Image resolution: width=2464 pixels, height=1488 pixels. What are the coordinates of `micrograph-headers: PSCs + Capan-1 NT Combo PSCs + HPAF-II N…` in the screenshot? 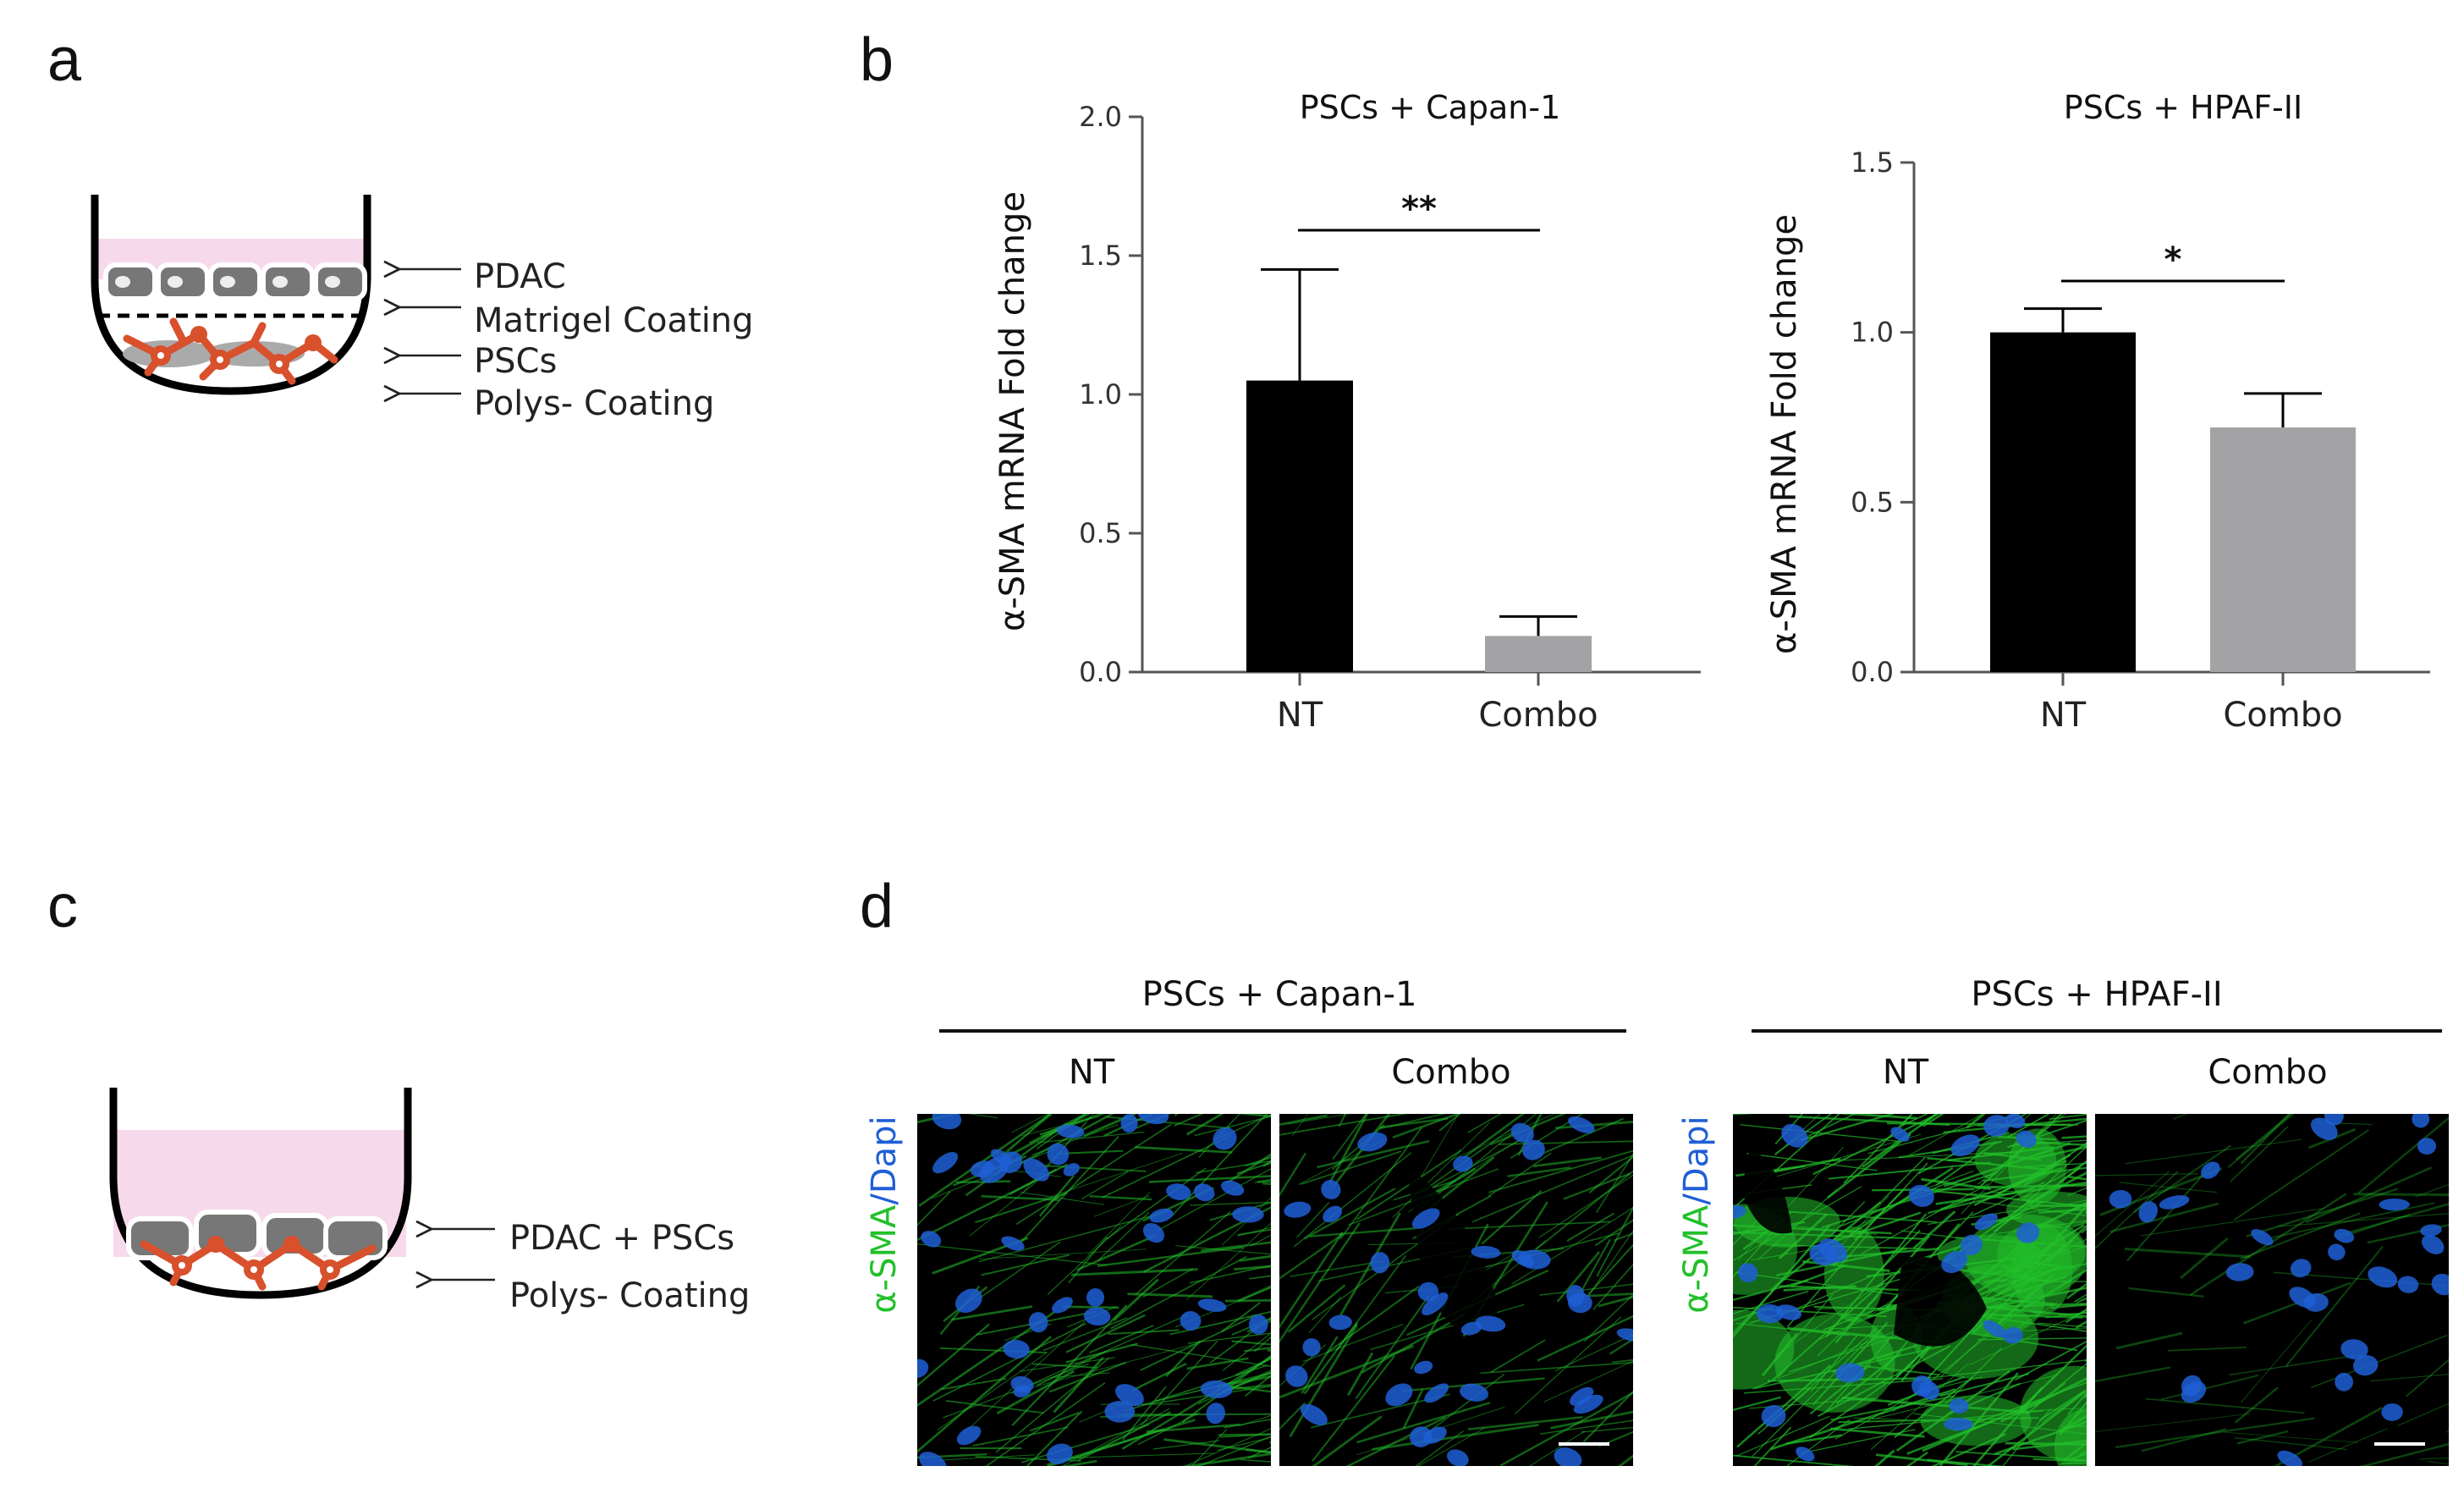 It's located at (1653, 1144).